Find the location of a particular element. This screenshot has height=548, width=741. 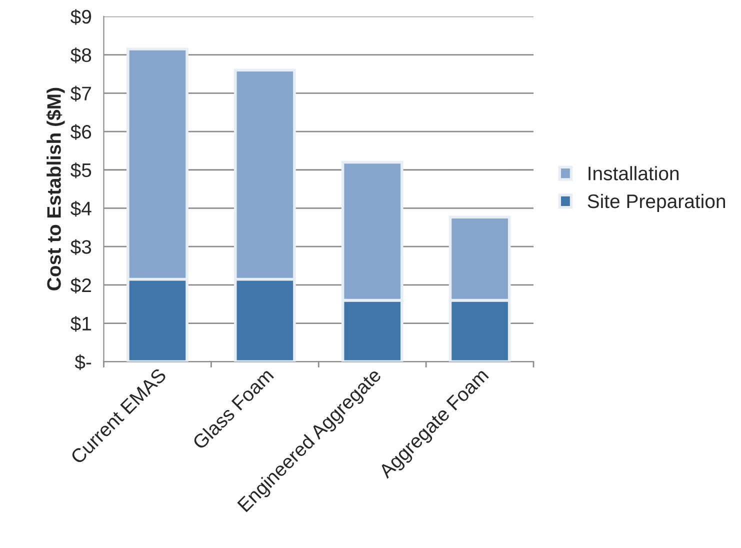

y-tick-label: $- is located at coordinates (83, 362).